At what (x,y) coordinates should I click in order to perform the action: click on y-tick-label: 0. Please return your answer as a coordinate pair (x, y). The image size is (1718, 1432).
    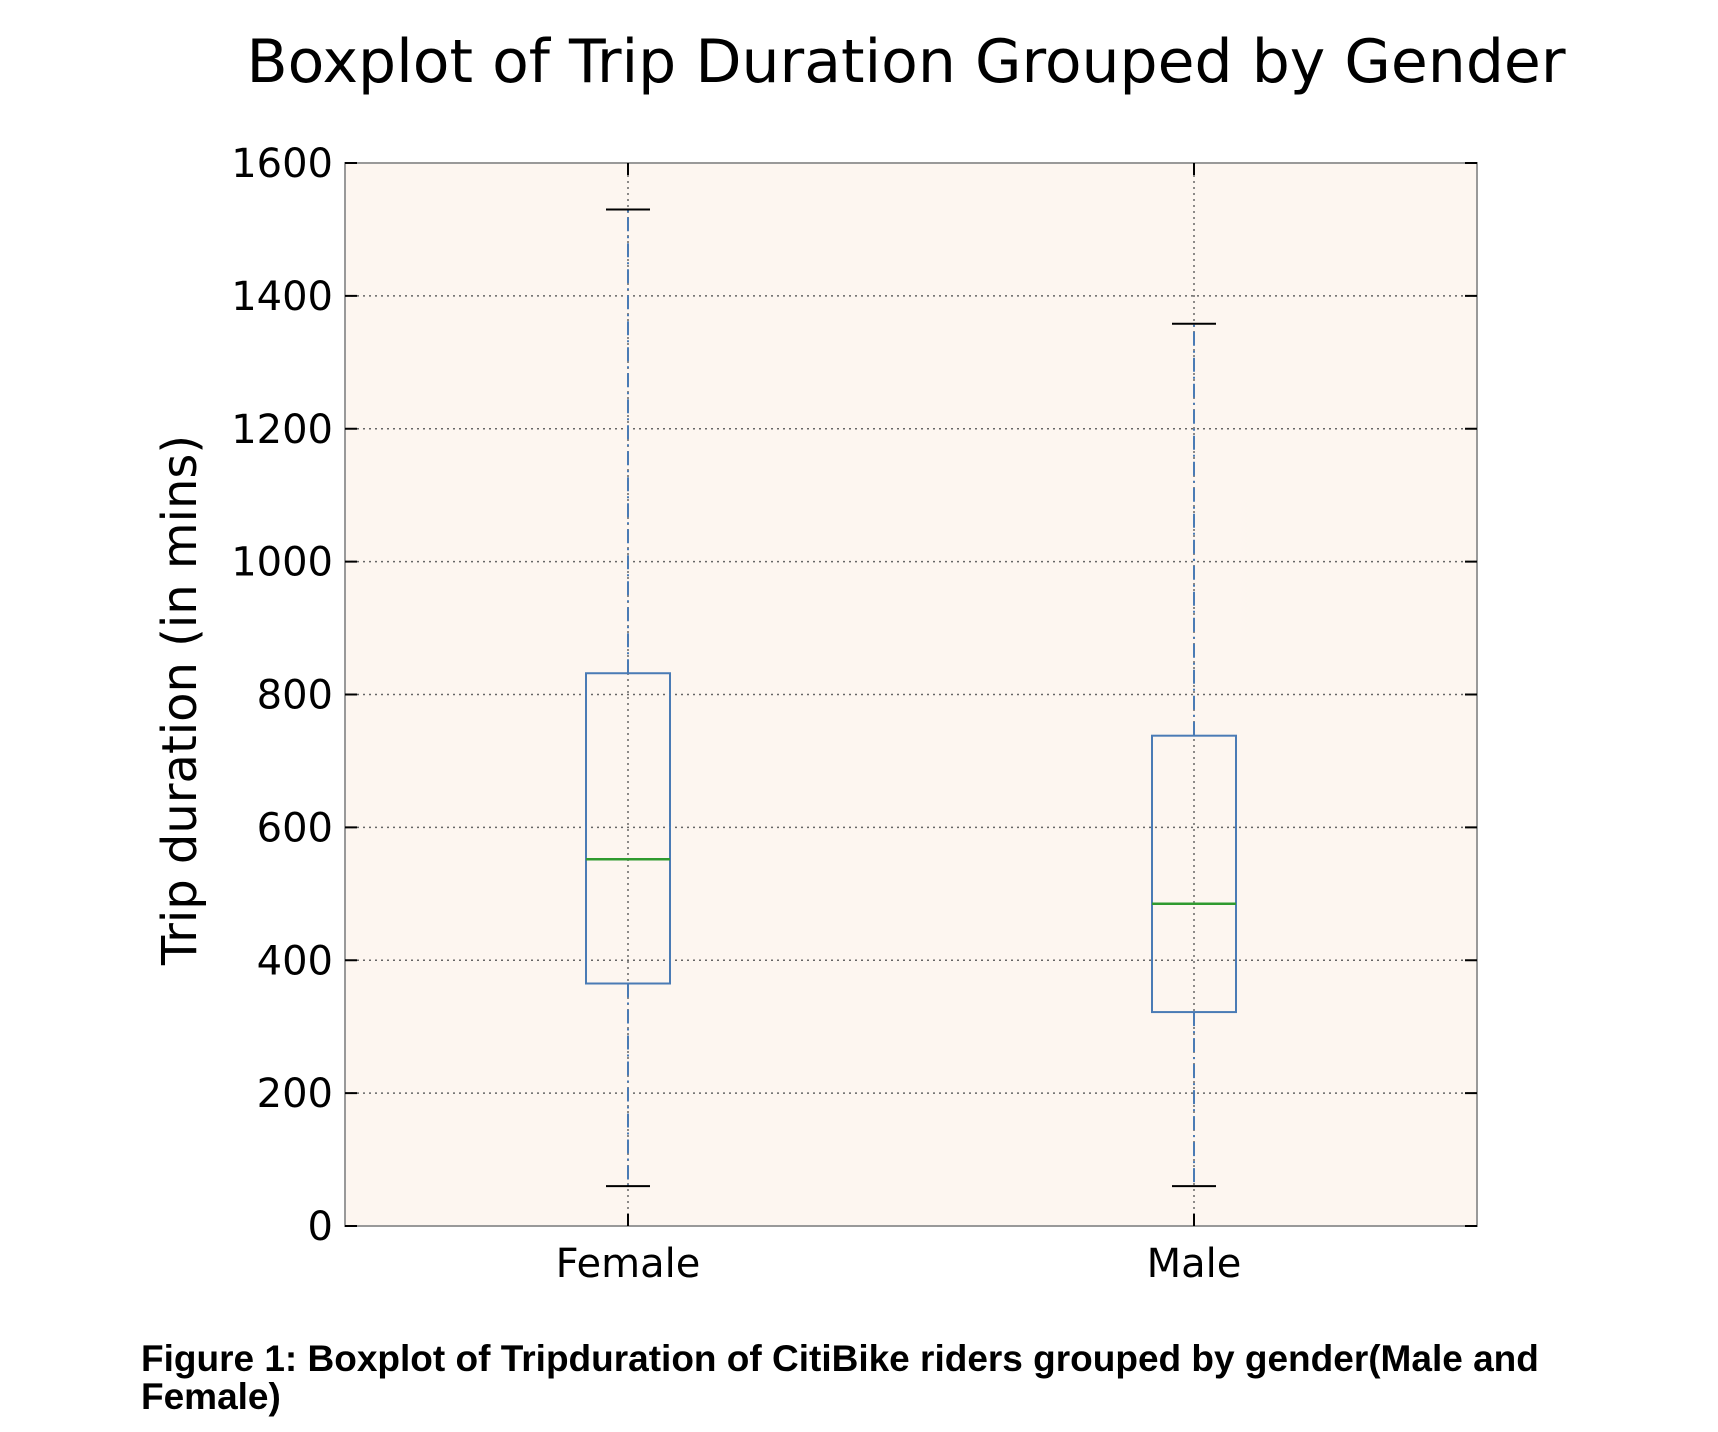
    Looking at the image, I should click on (320, 1227).